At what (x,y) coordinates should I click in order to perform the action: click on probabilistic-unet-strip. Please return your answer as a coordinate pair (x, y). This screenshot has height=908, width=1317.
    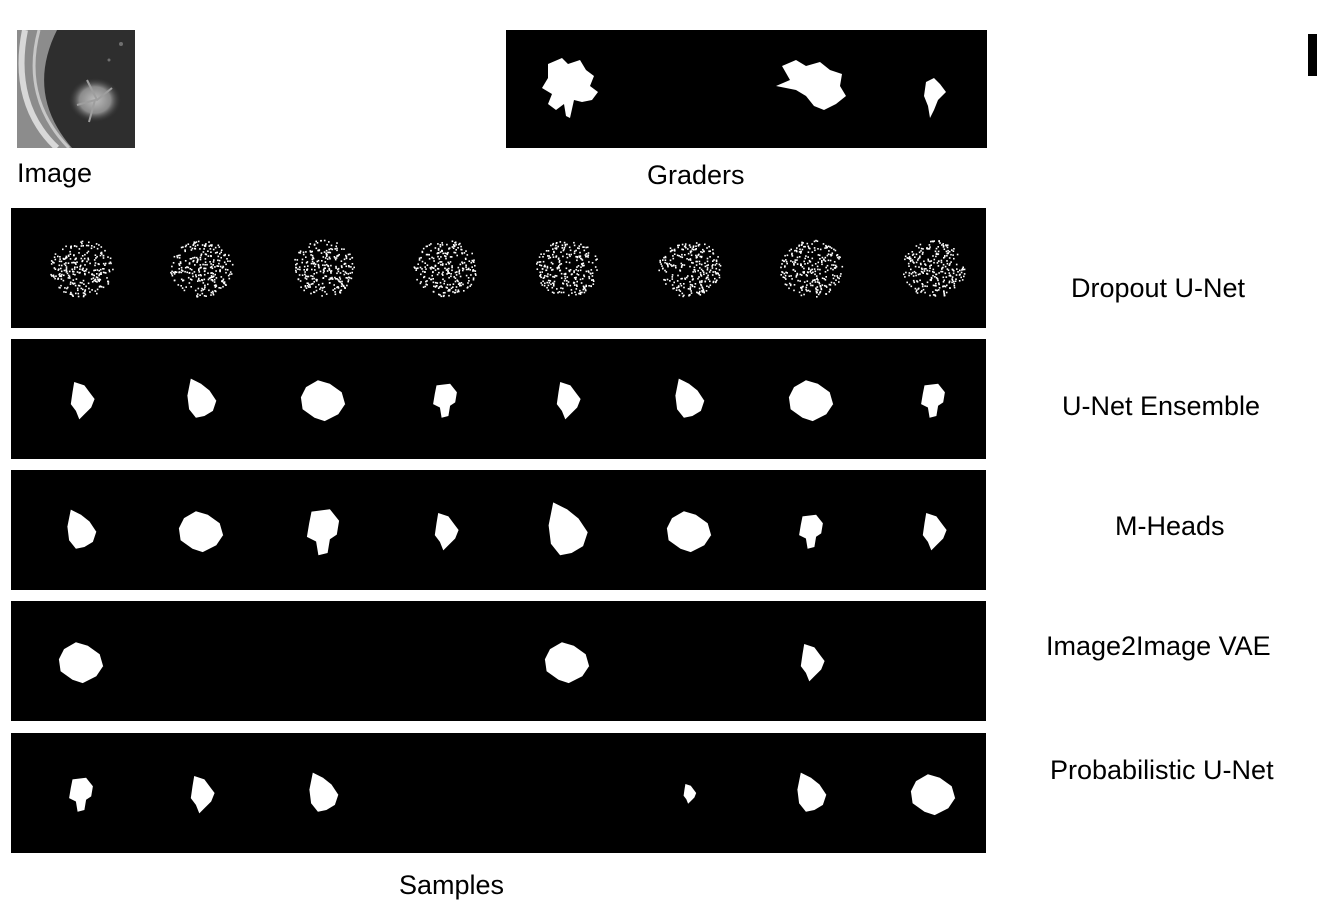
    Looking at the image, I should click on (498, 793).